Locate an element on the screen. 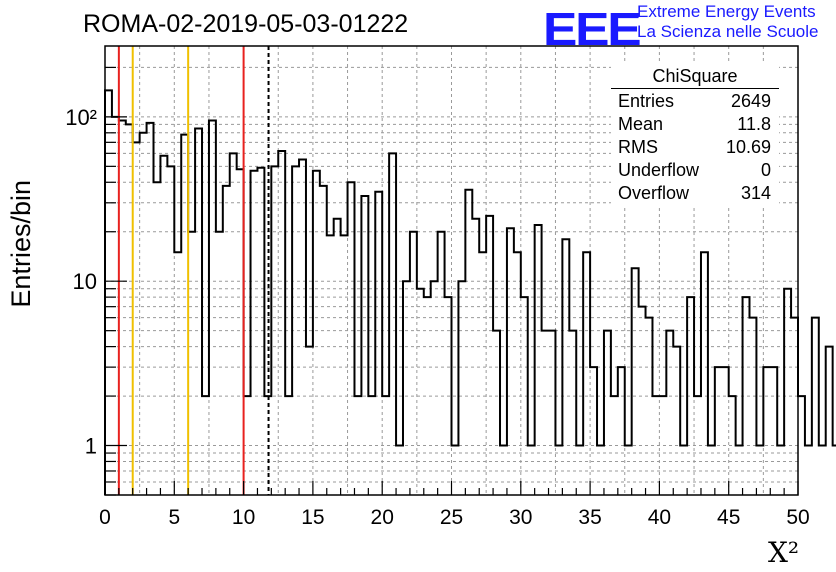 The image size is (836, 572). stats-value: 11.8 is located at coordinates (754, 124).